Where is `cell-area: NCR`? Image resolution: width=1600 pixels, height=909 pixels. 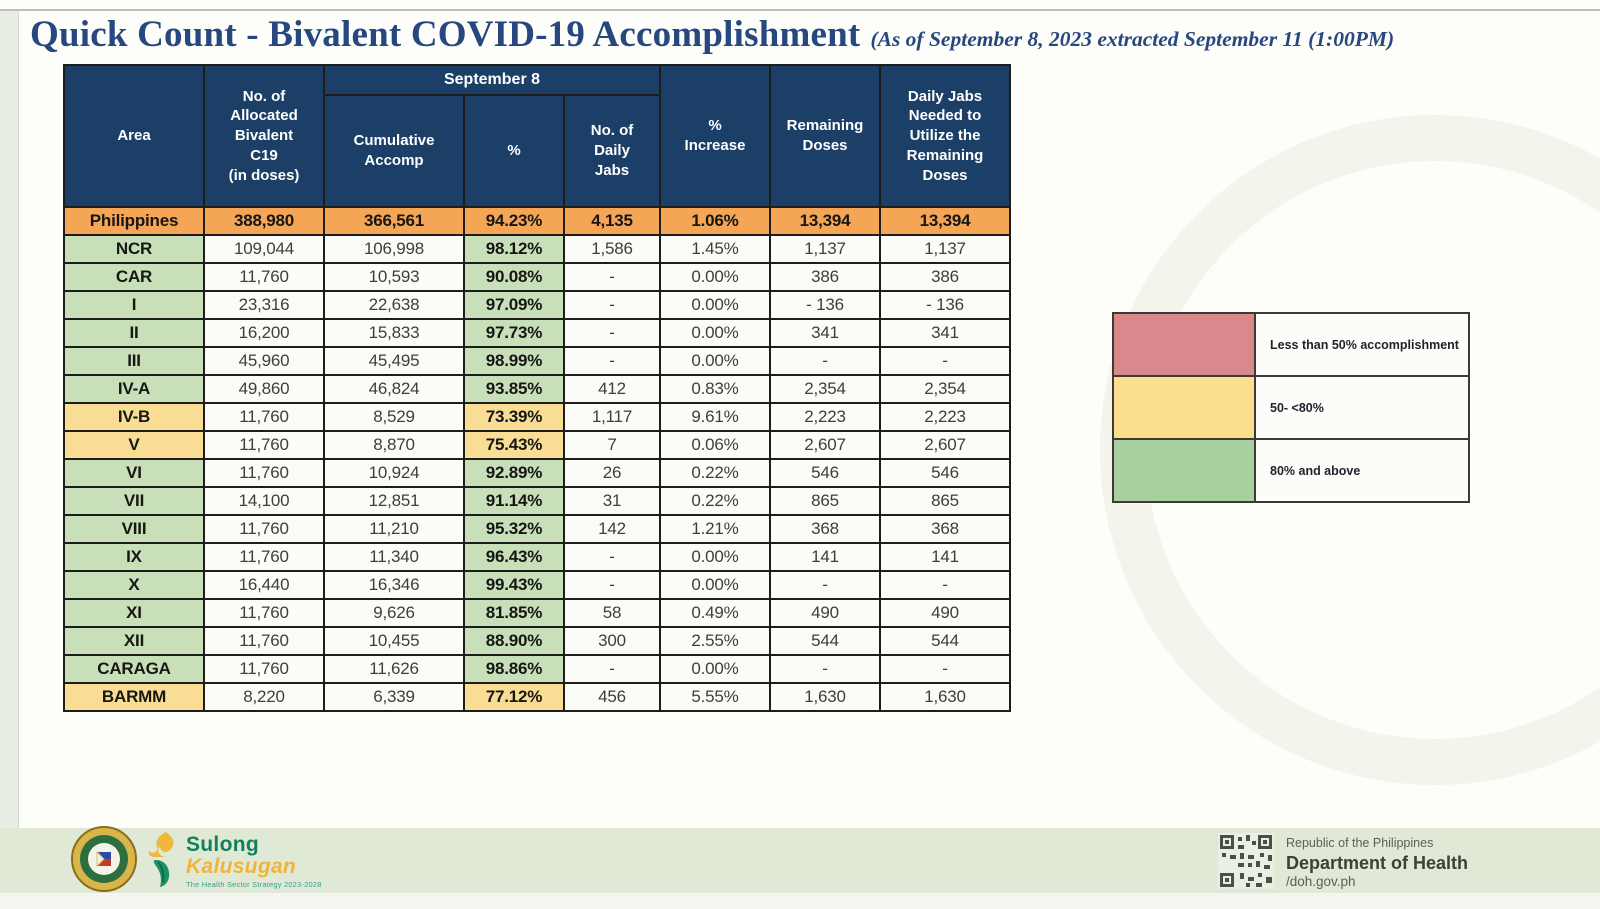
cell-area: NCR is located at coordinates (134, 249).